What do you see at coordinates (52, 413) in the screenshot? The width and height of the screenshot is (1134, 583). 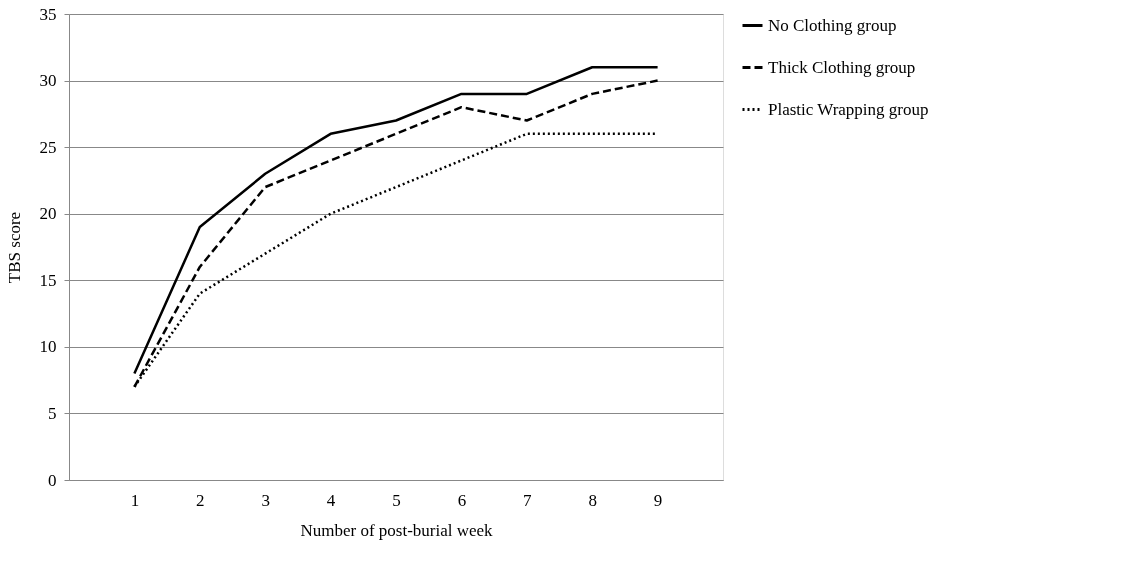 I see `y-tick-label: 5` at bounding box center [52, 413].